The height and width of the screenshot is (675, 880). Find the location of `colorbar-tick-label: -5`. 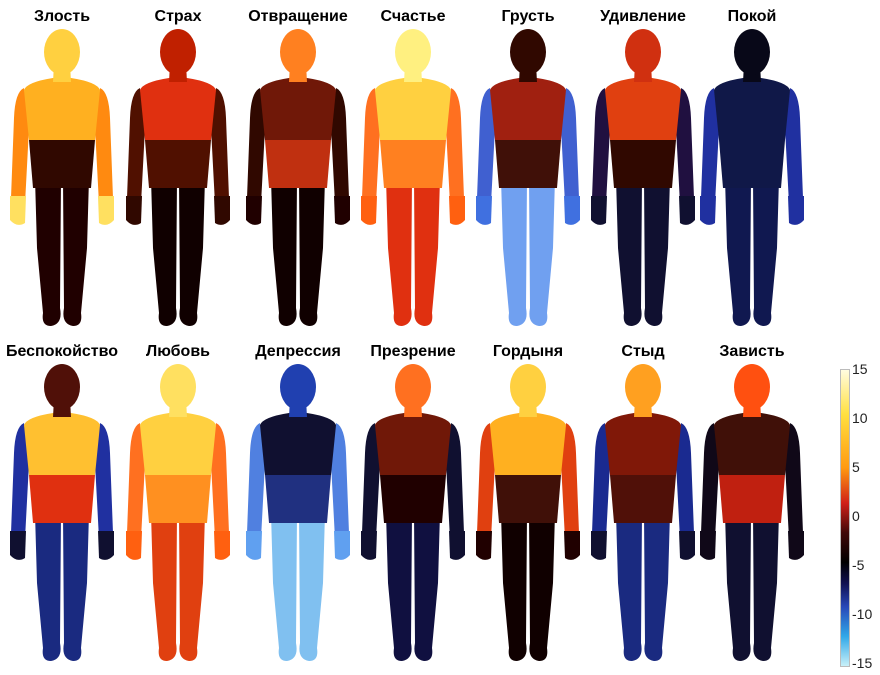

colorbar-tick-label: -5 is located at coordinates (858, 565).